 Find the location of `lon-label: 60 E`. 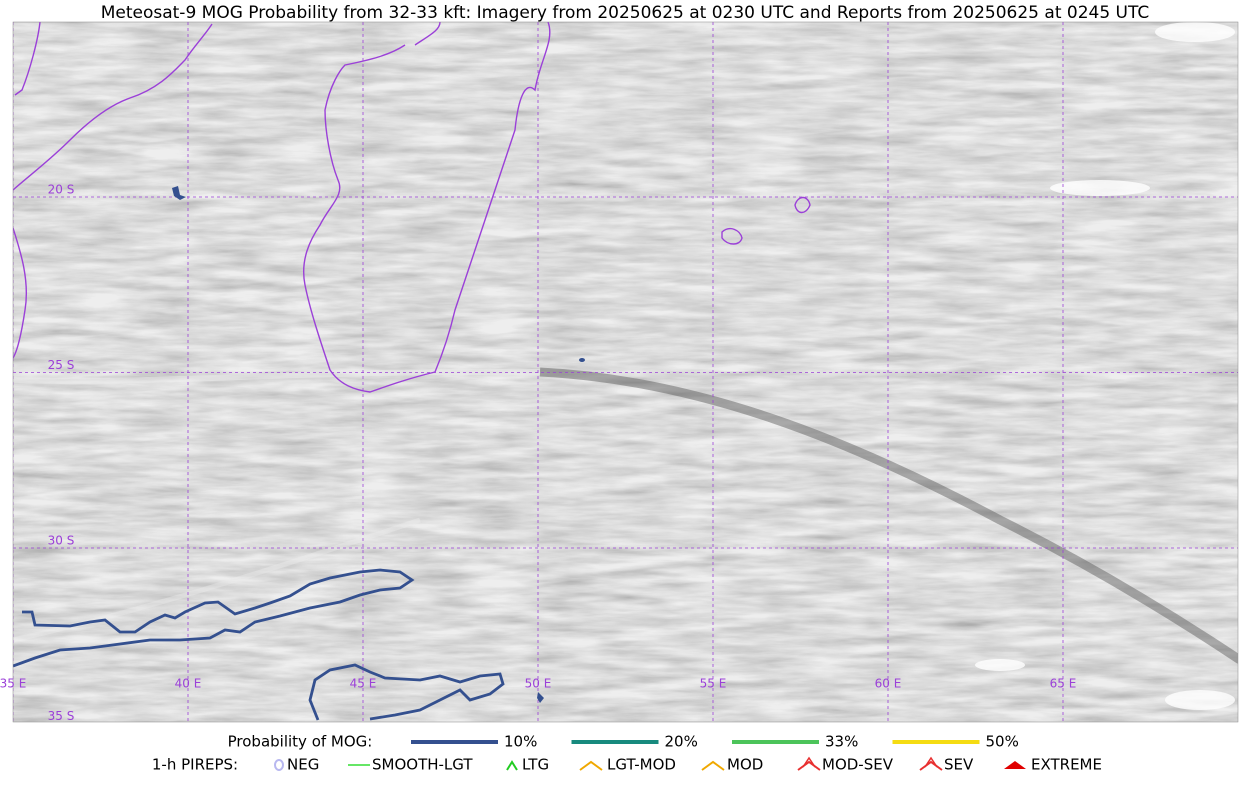

lon-label: 60 E is located at coordinates (888, 684).